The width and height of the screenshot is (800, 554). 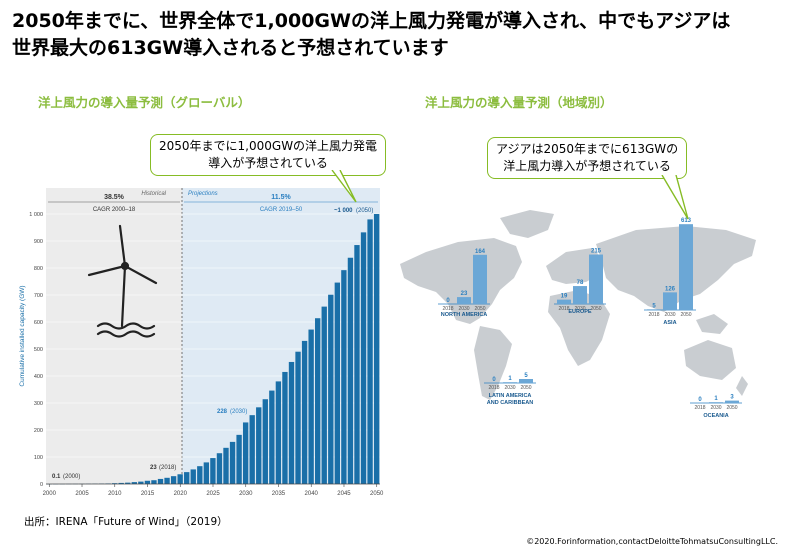 I want to click on regional-callout-pointer, so click(x=675, y=197).